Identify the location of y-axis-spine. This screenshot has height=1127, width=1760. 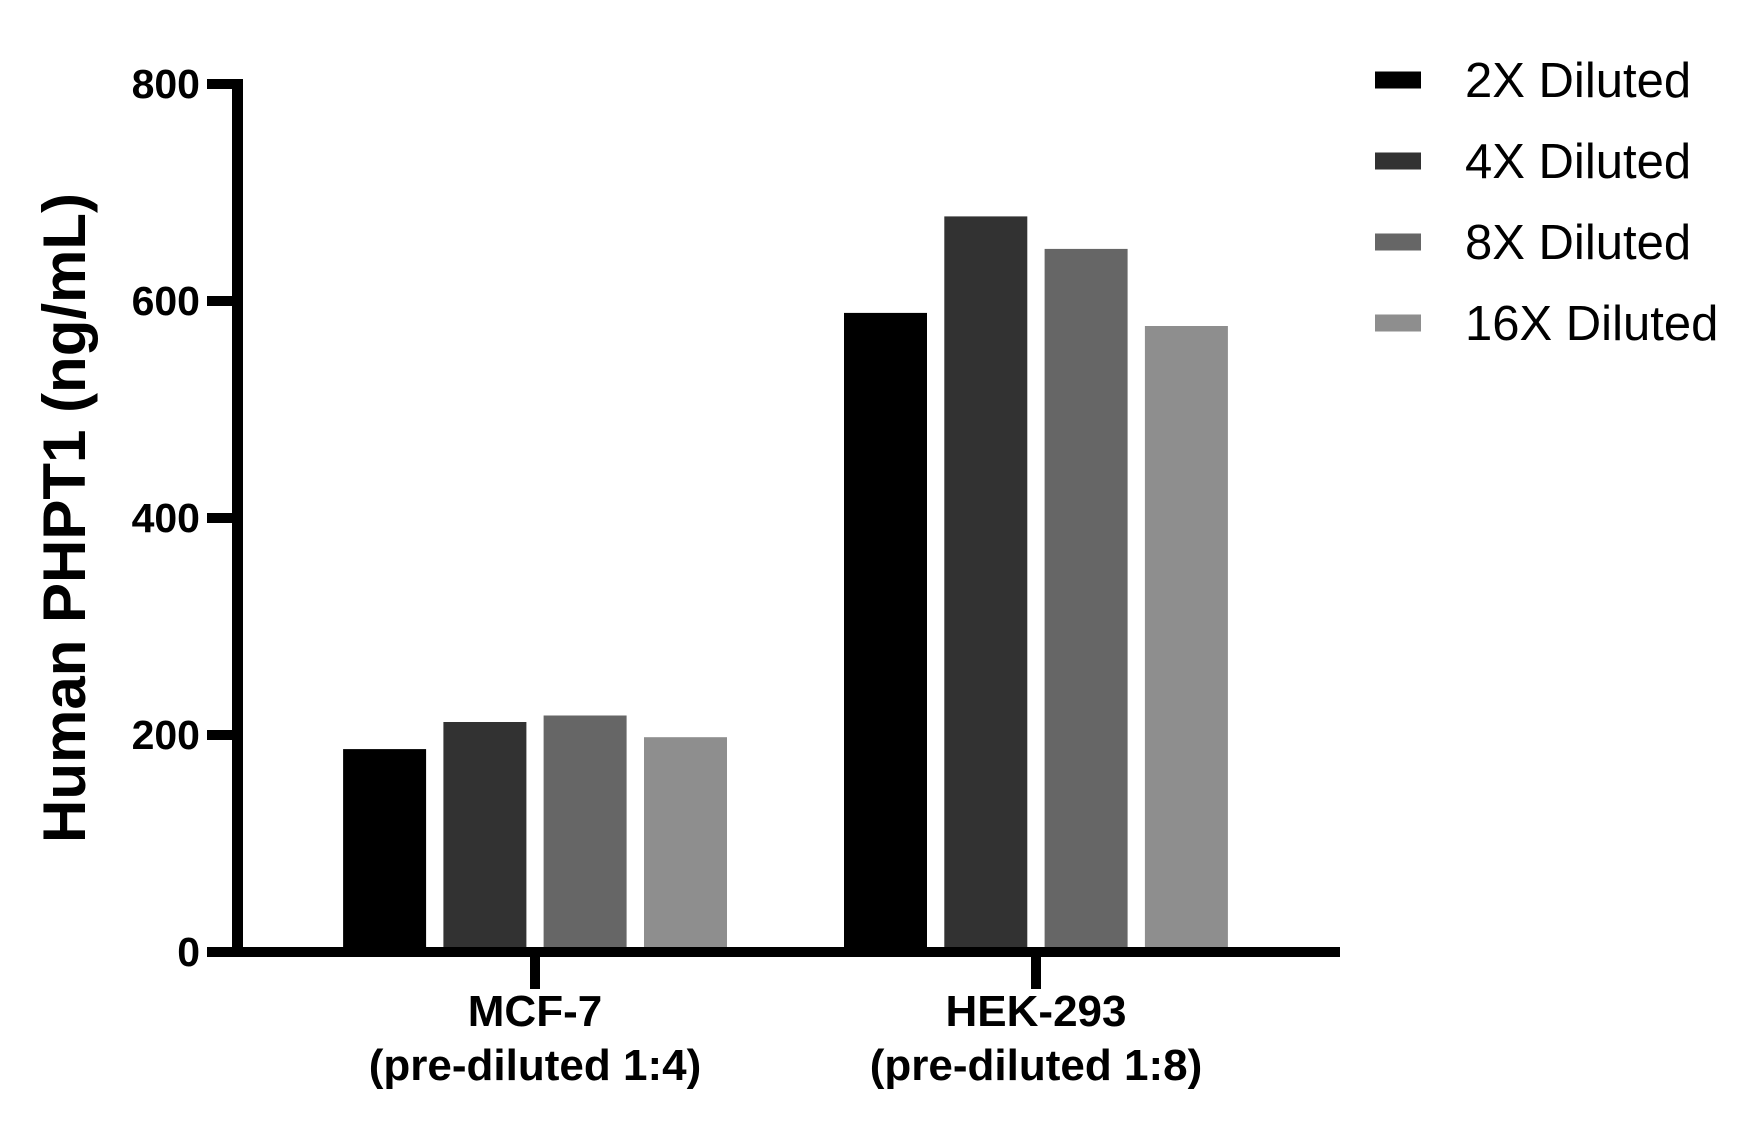
(237, 518).